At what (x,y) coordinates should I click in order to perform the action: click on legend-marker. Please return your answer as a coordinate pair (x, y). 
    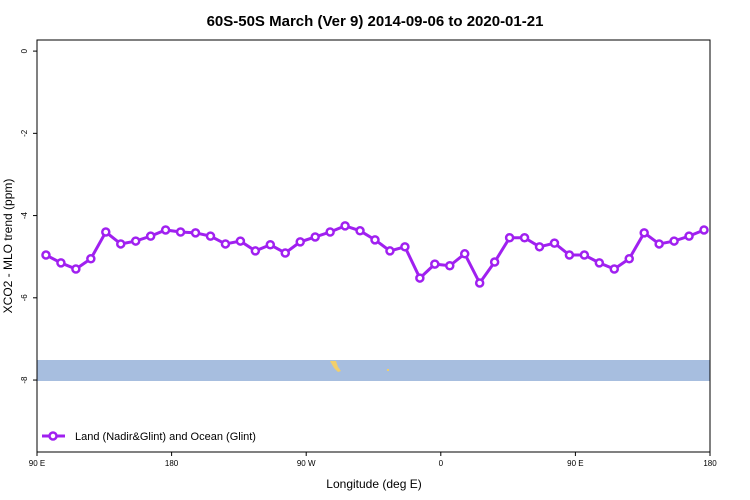
    Looking at the image, I should click on (53, 436).